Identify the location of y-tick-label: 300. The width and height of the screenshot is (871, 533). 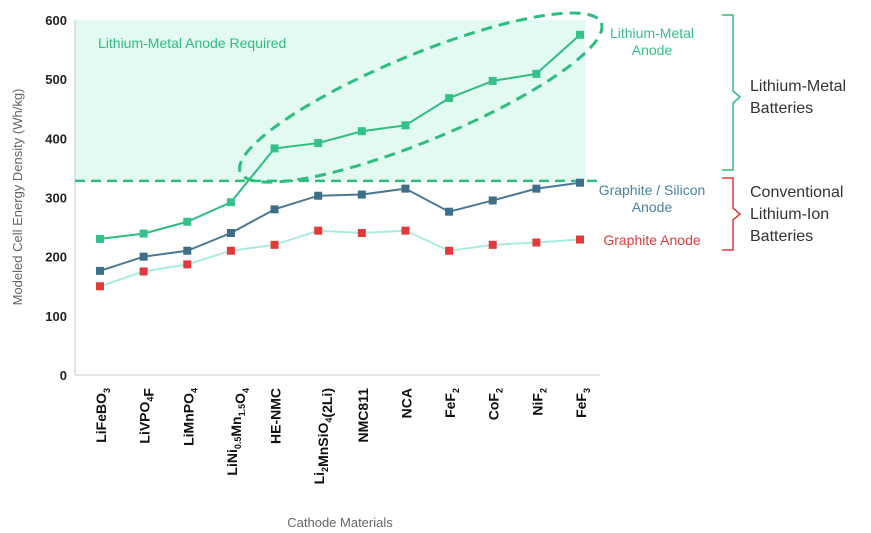
(56, 198).